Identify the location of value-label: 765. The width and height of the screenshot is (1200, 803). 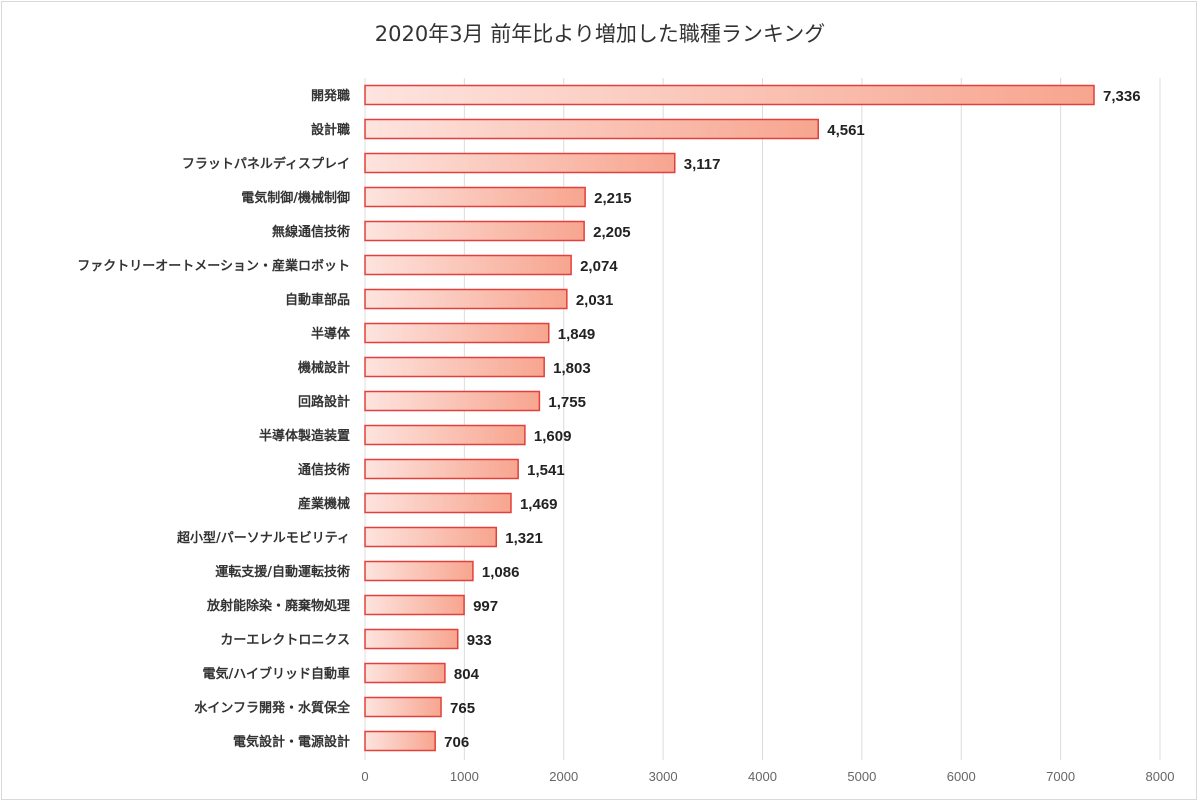
(462, 708).